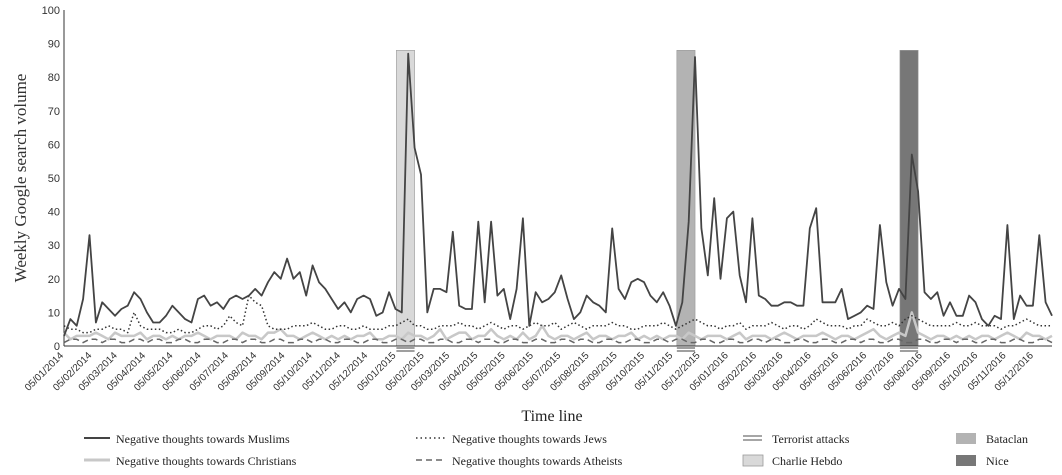  I want to click on y-tick-label: 100, so click(51, 11).